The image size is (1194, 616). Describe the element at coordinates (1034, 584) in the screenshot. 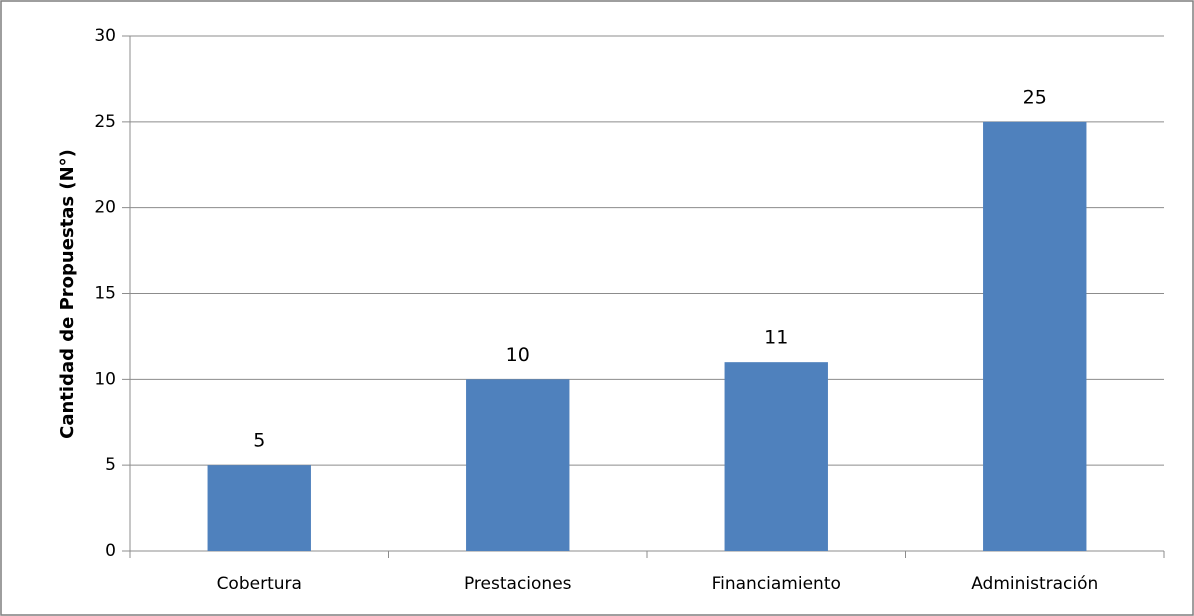

I see `x-tick-label: Administración` at that location.